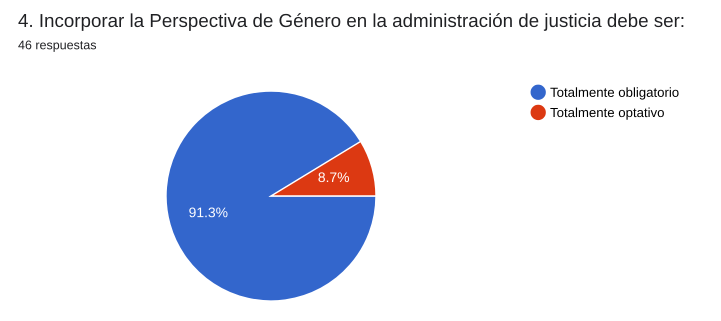 The height and width of the screenshot is (321, 721). What do you see at coordinates (614, 93) in the screenshot?
I see `legend-label: Totalmente obligatorio` at bounding box center [614, 93].